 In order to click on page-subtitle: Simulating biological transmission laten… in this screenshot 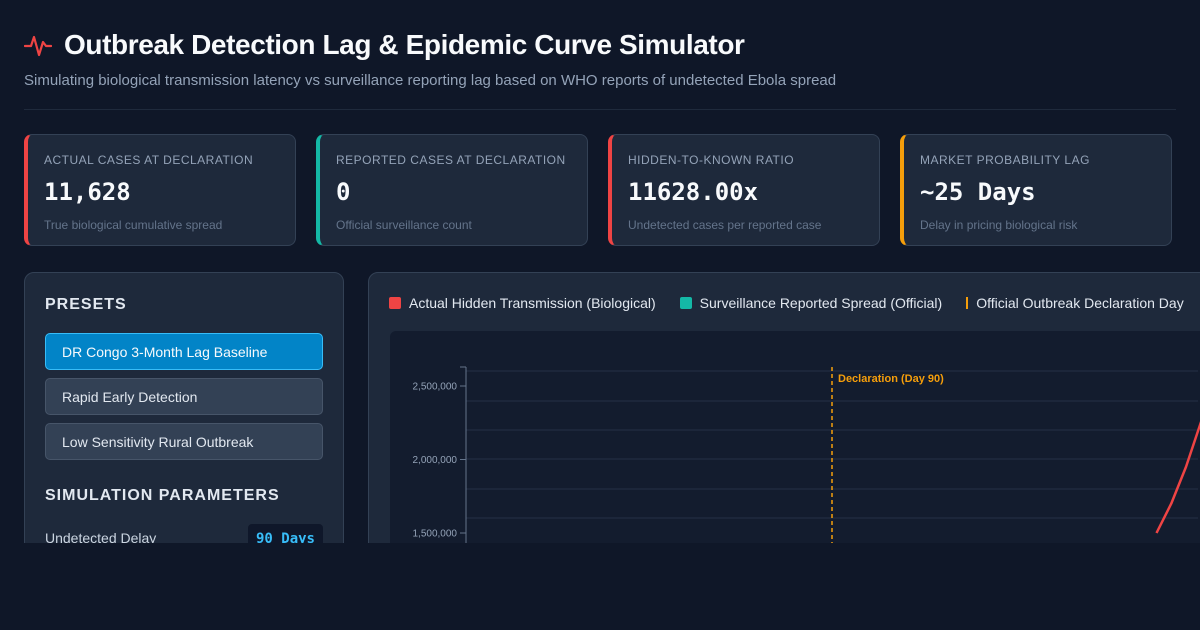, I will do `click(430, 80)`.